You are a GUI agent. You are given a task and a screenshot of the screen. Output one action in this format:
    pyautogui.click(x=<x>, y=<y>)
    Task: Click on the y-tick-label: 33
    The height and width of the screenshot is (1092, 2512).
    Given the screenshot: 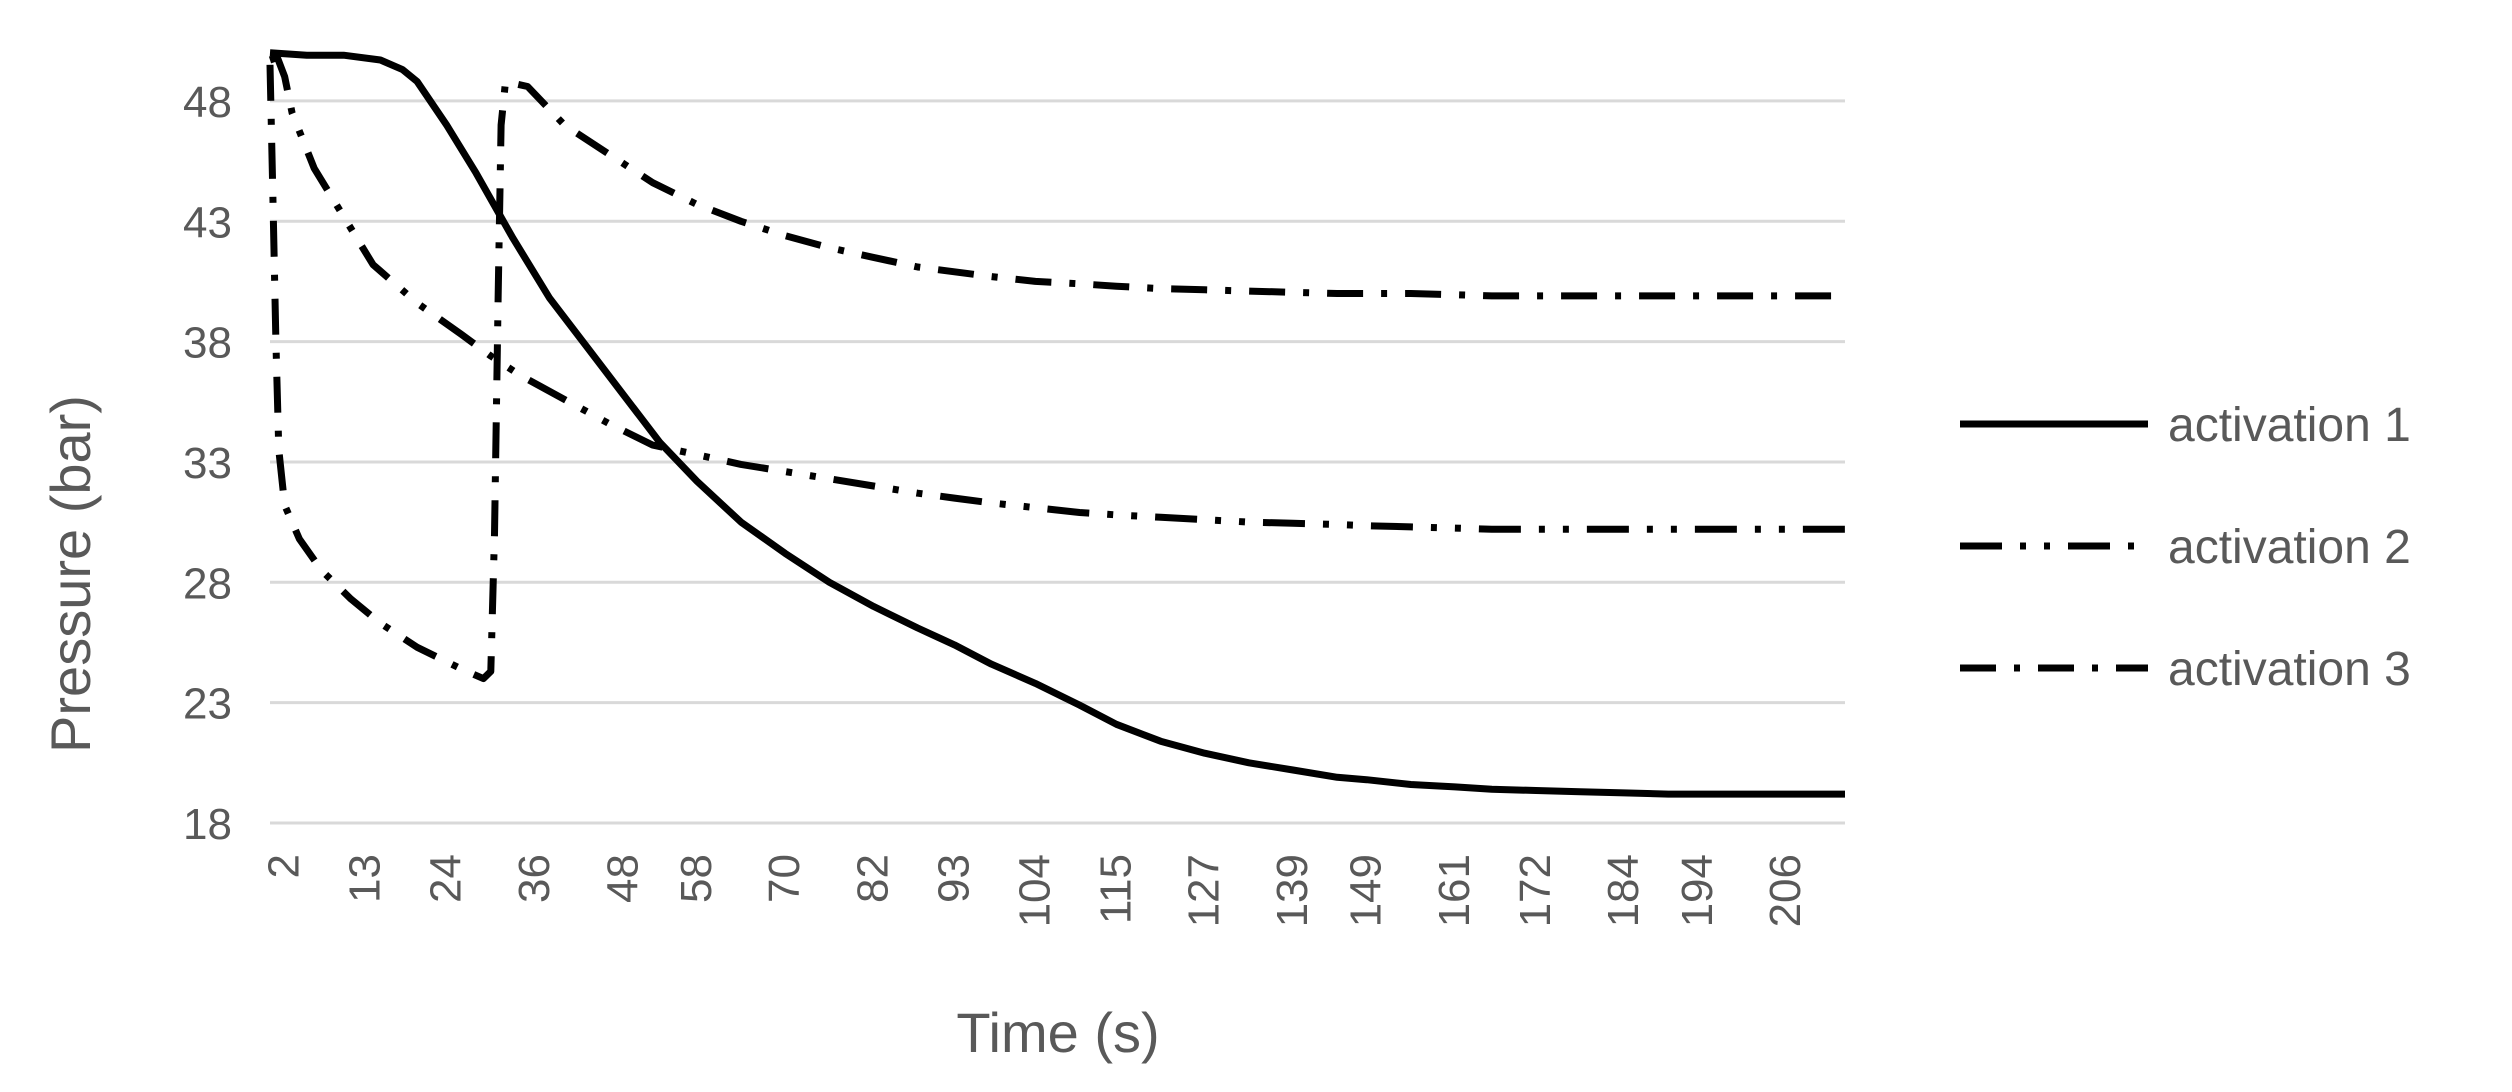 What is the action you would take?
    pyautogui.click(x=207, y=463)
    